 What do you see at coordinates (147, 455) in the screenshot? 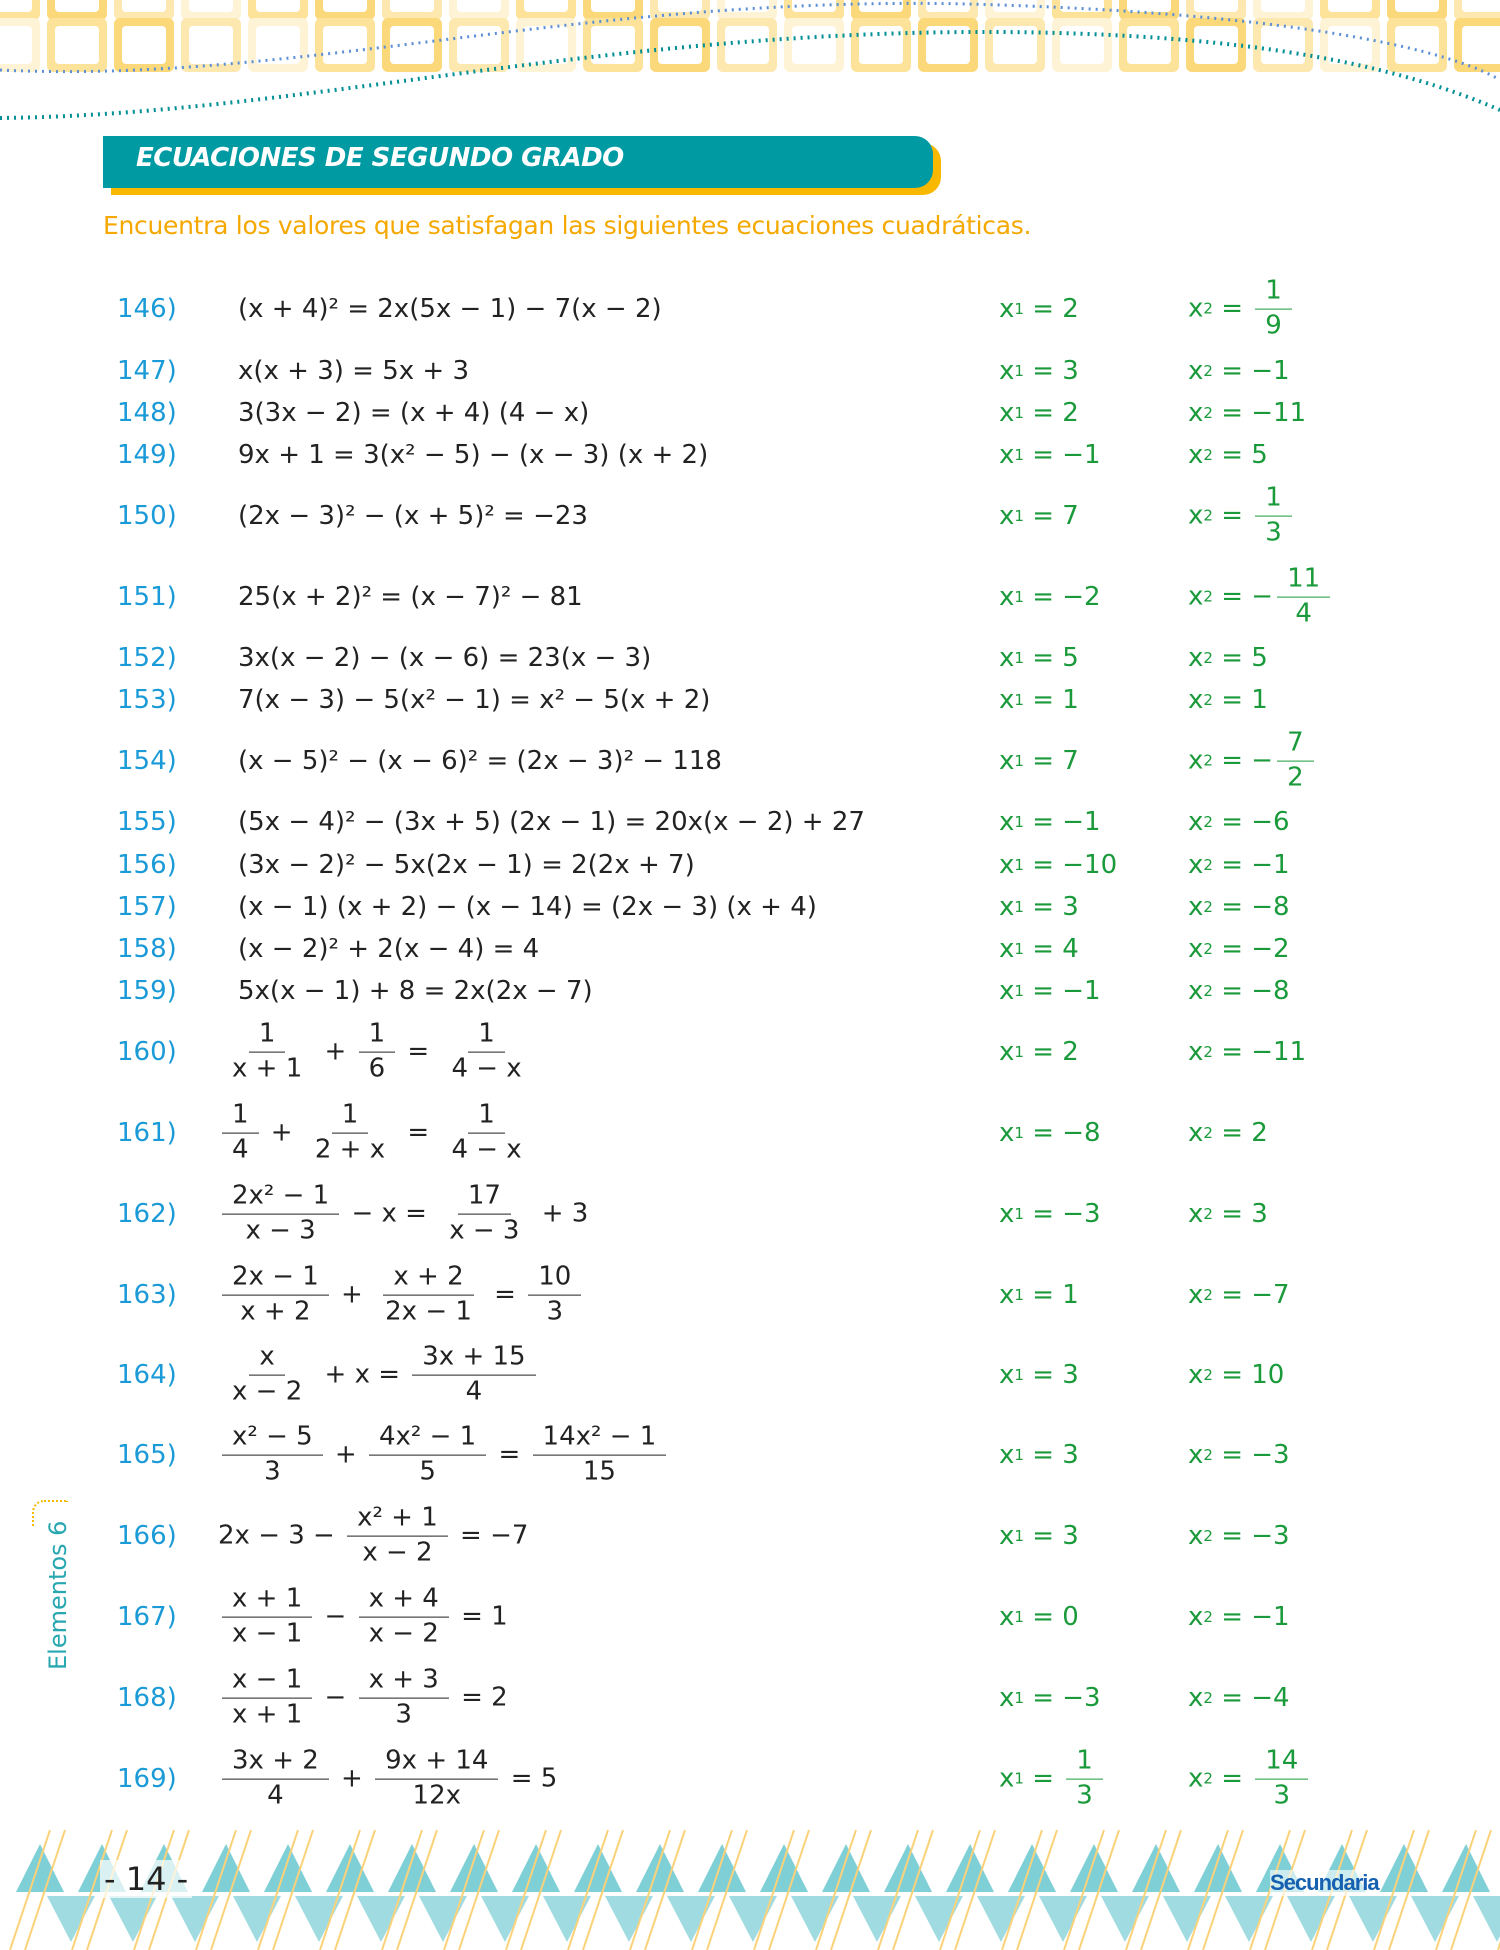
I see `exercise-number: 149)` at bounding box center [147, 455].